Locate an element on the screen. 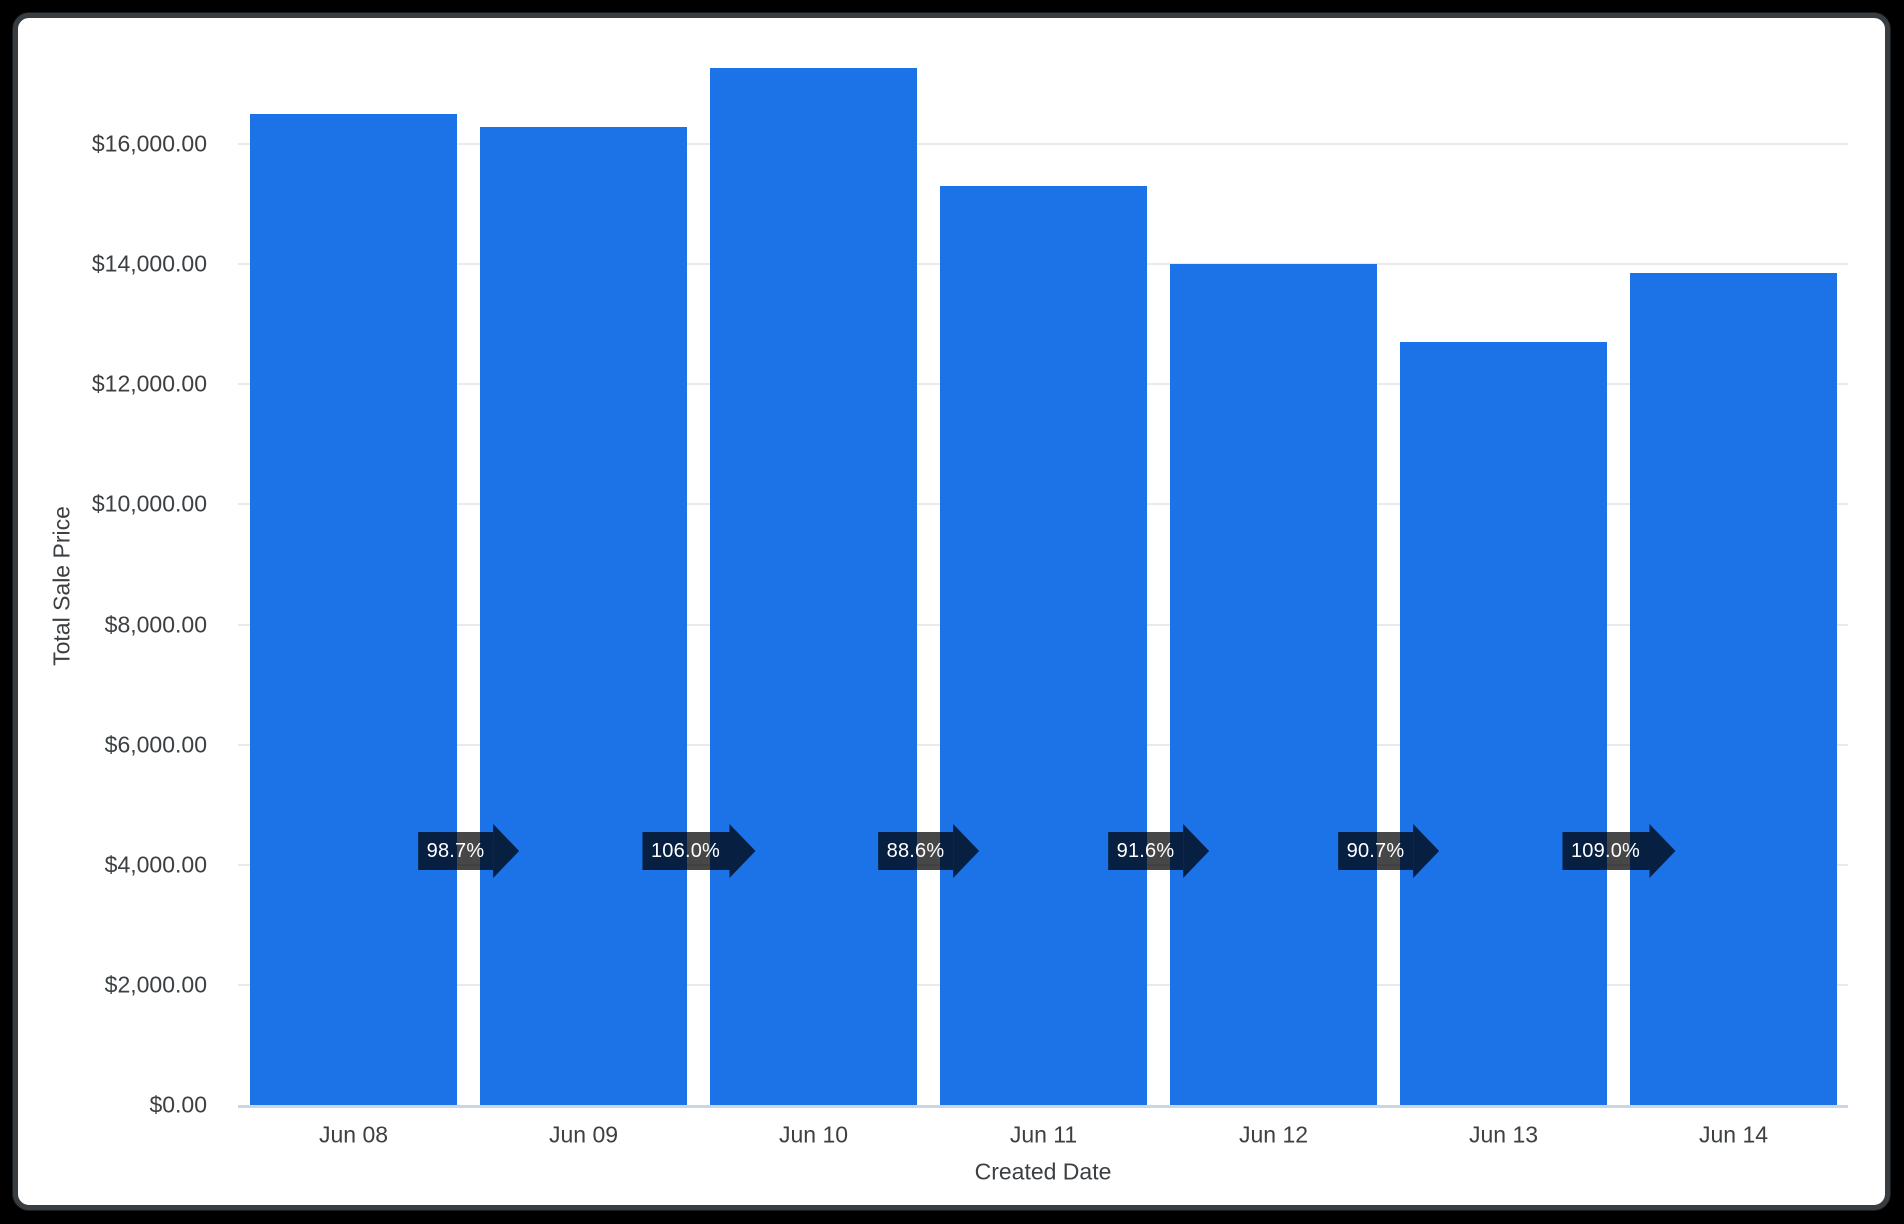 This screenshot has width=1904, height=1224. growth-arrow-badge: 98.7% is located at coordinates (468, 851).